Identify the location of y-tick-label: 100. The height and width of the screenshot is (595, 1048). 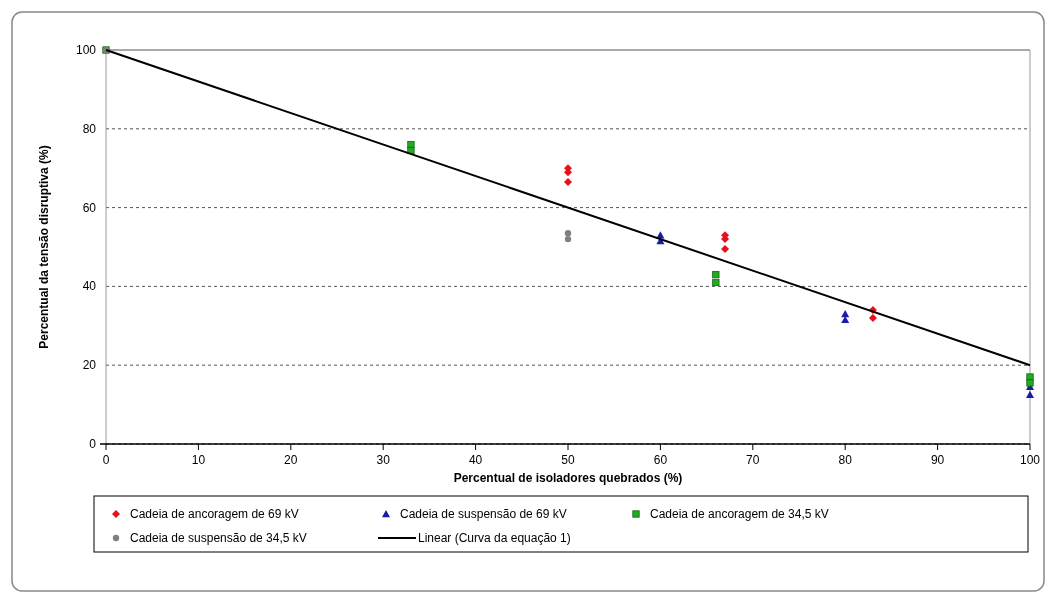
(86, 50).